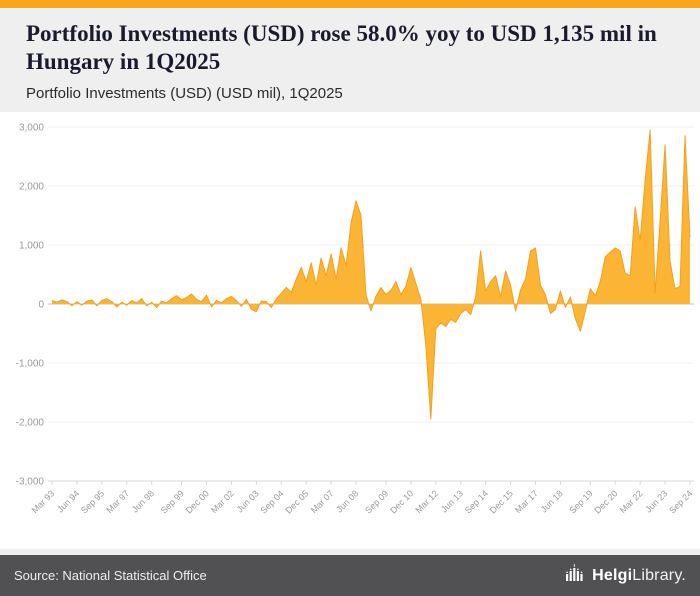  Describe the element at coordinates (68, 501) in the screenshot. I see `x-tick-label: Jun 94` at that location.